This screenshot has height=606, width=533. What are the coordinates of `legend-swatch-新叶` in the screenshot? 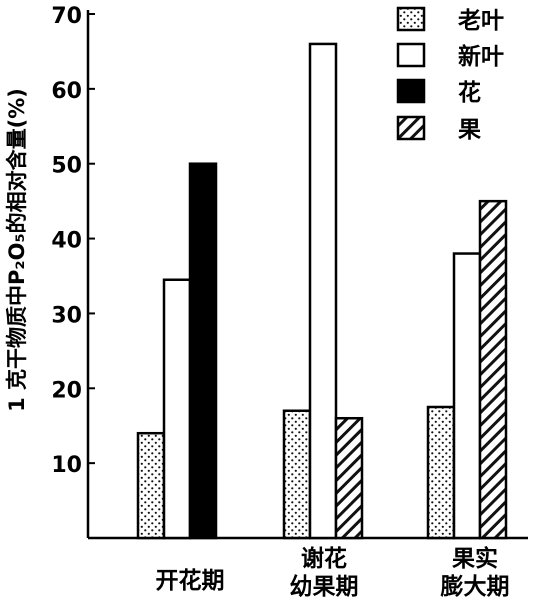 It's located at (411, 55).